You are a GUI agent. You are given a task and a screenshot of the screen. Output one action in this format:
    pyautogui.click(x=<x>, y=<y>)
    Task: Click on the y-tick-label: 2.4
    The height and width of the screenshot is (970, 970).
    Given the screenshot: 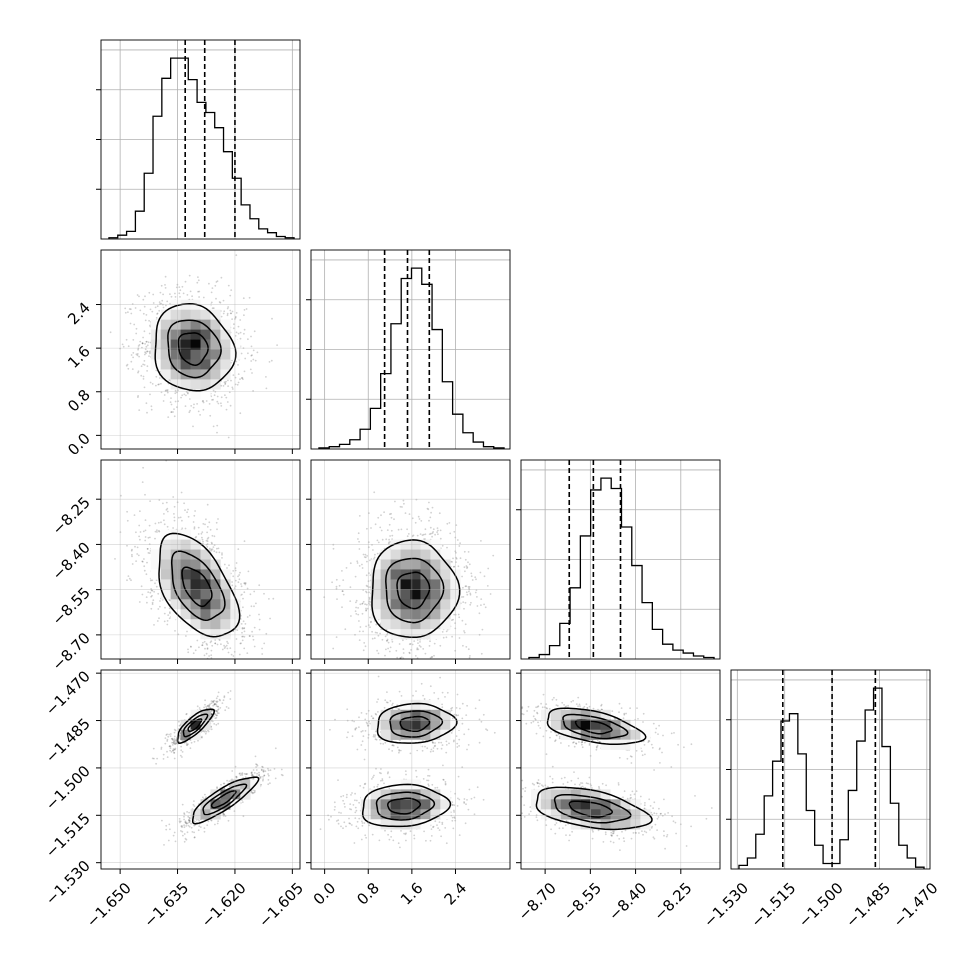 What is the action you would take?
    pyautogui.click(x=79, y=314)
    